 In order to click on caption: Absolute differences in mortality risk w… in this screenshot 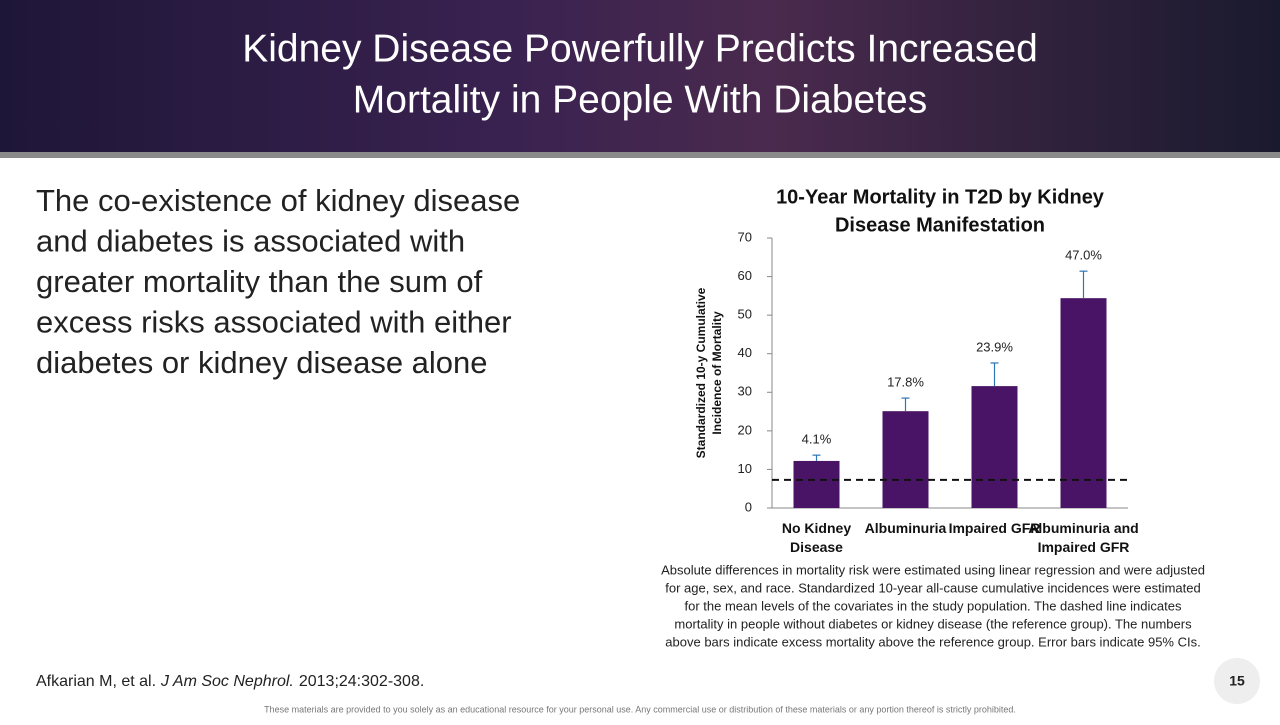, I will do `click(933, 569)`.